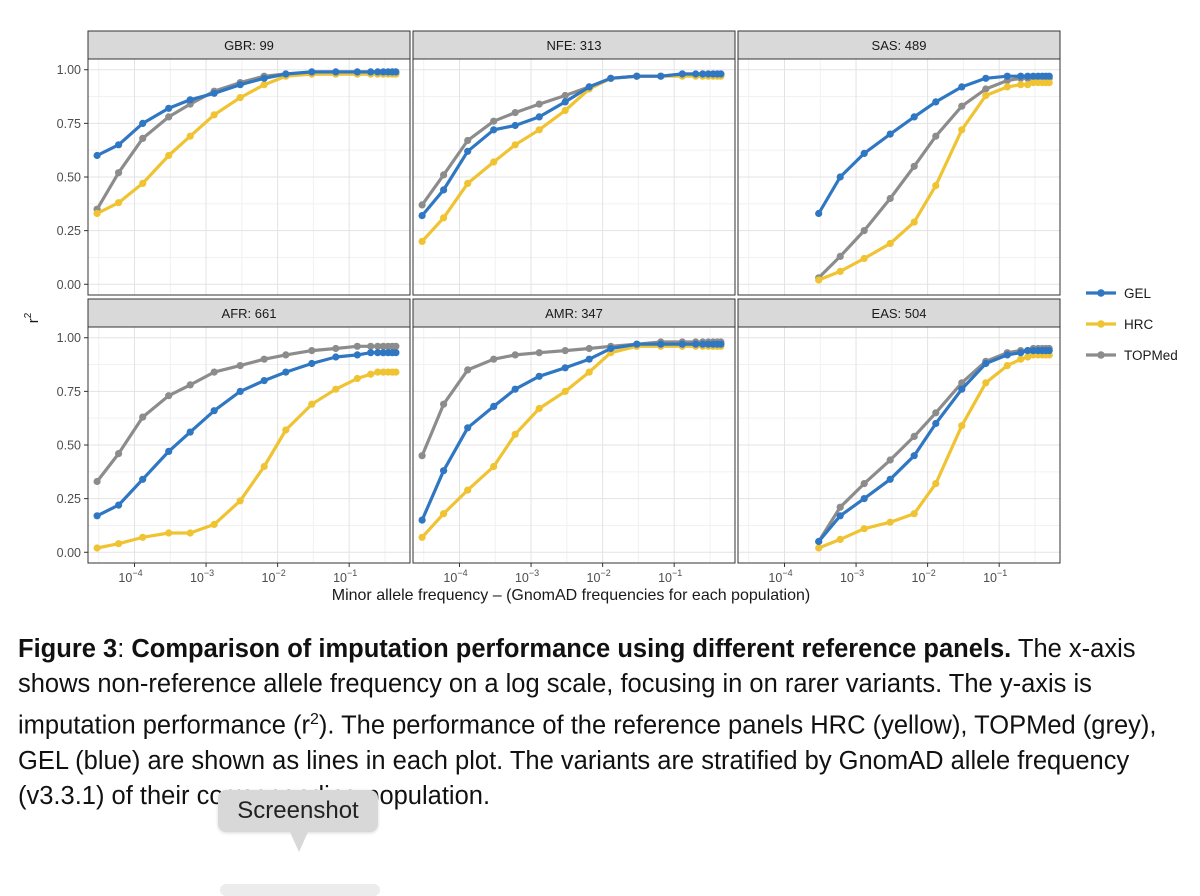 The height and width of the screenshot is (896, 1200). What do you see at coordinates (300, 890) in the screenshot?
I see `tooltip-shadow` at bounding box center [300, 890].